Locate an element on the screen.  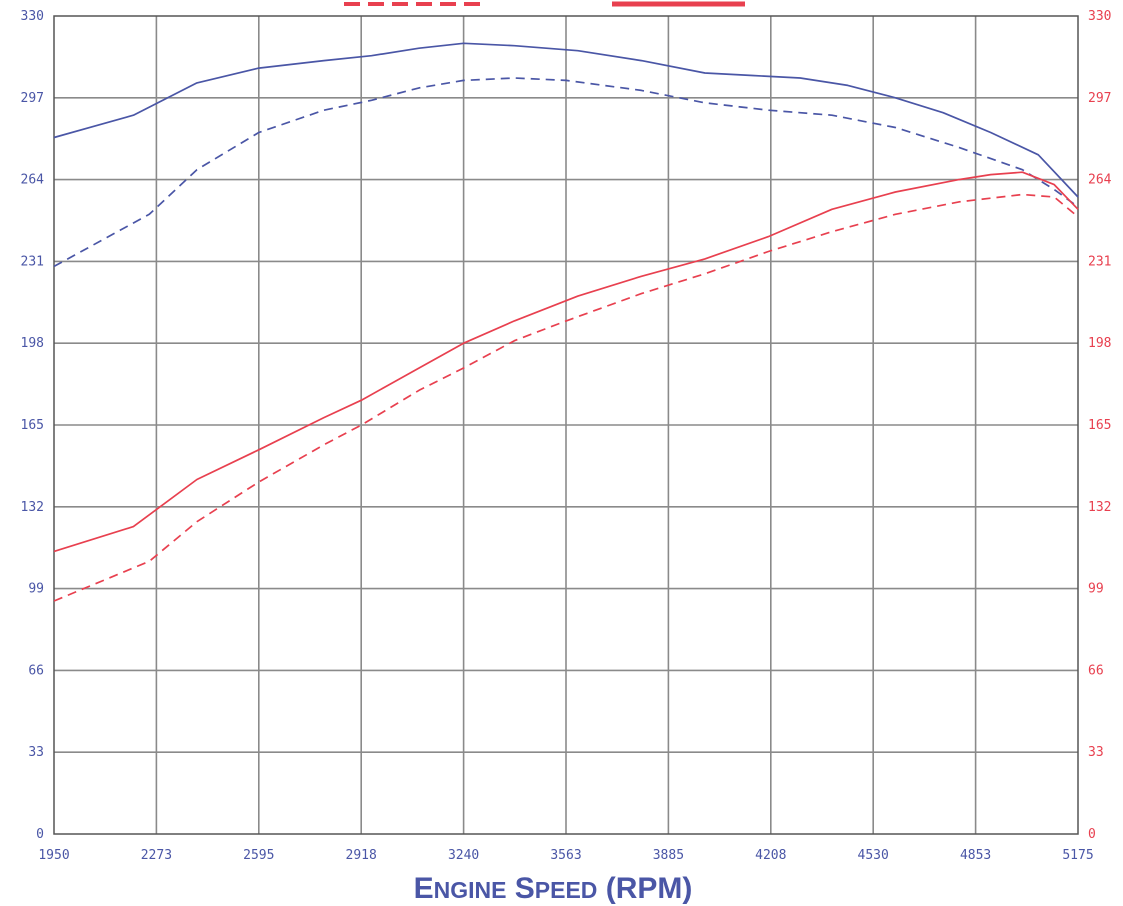
y-tick-label-right: 198 is located at coordinates (1099, 343).